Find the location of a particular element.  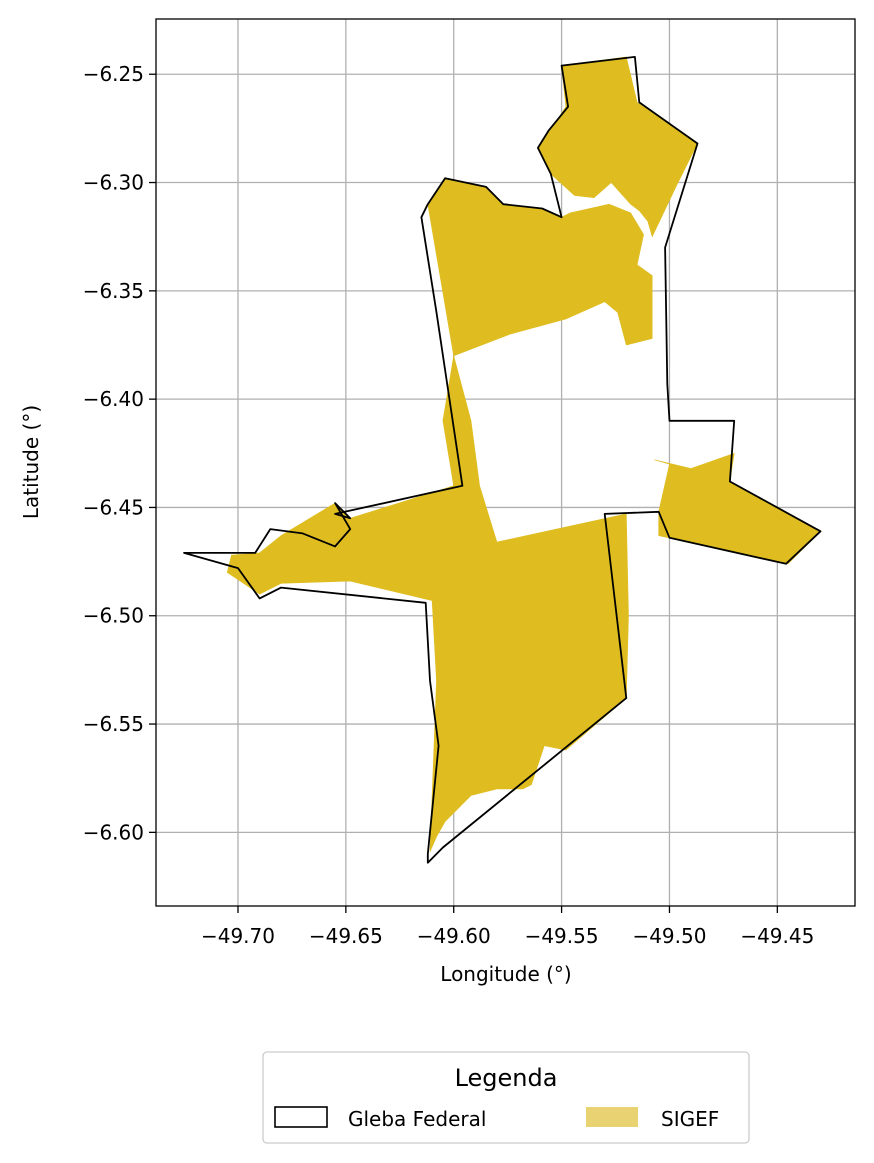

legend-label-gleba-federal: Gleba Federal is located at coordinates (417, 1119).